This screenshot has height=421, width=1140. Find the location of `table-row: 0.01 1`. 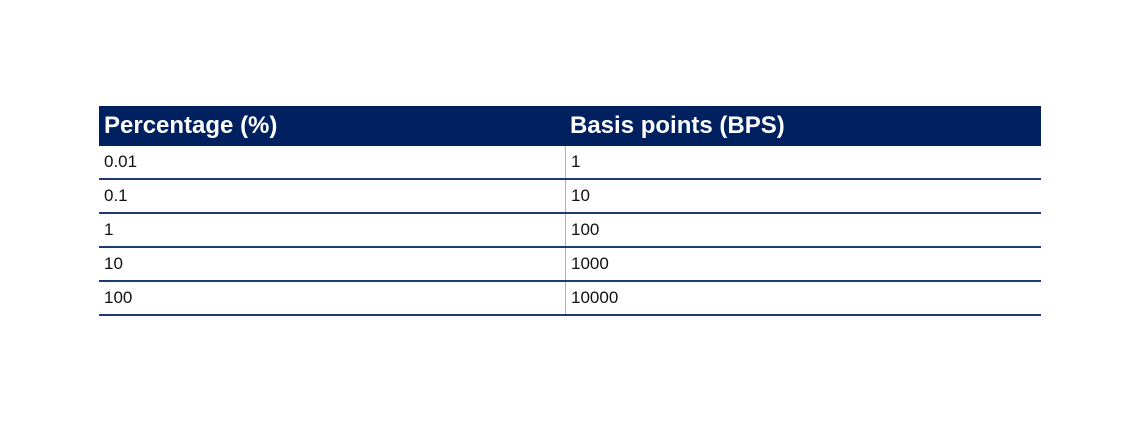

table-row: 0.01 1 is located at coordinates (570, 163).